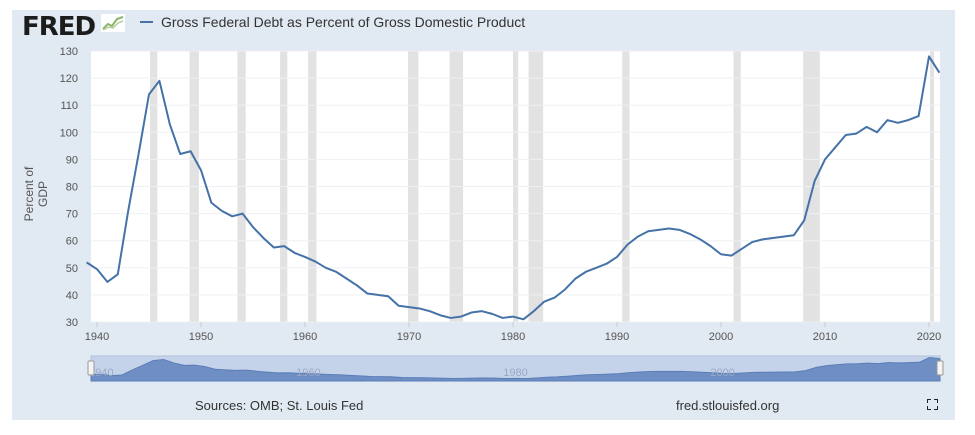  Describe the element at coordinates (72, 242) in the screenshot. I see `y-tick-label: 60` at that location.